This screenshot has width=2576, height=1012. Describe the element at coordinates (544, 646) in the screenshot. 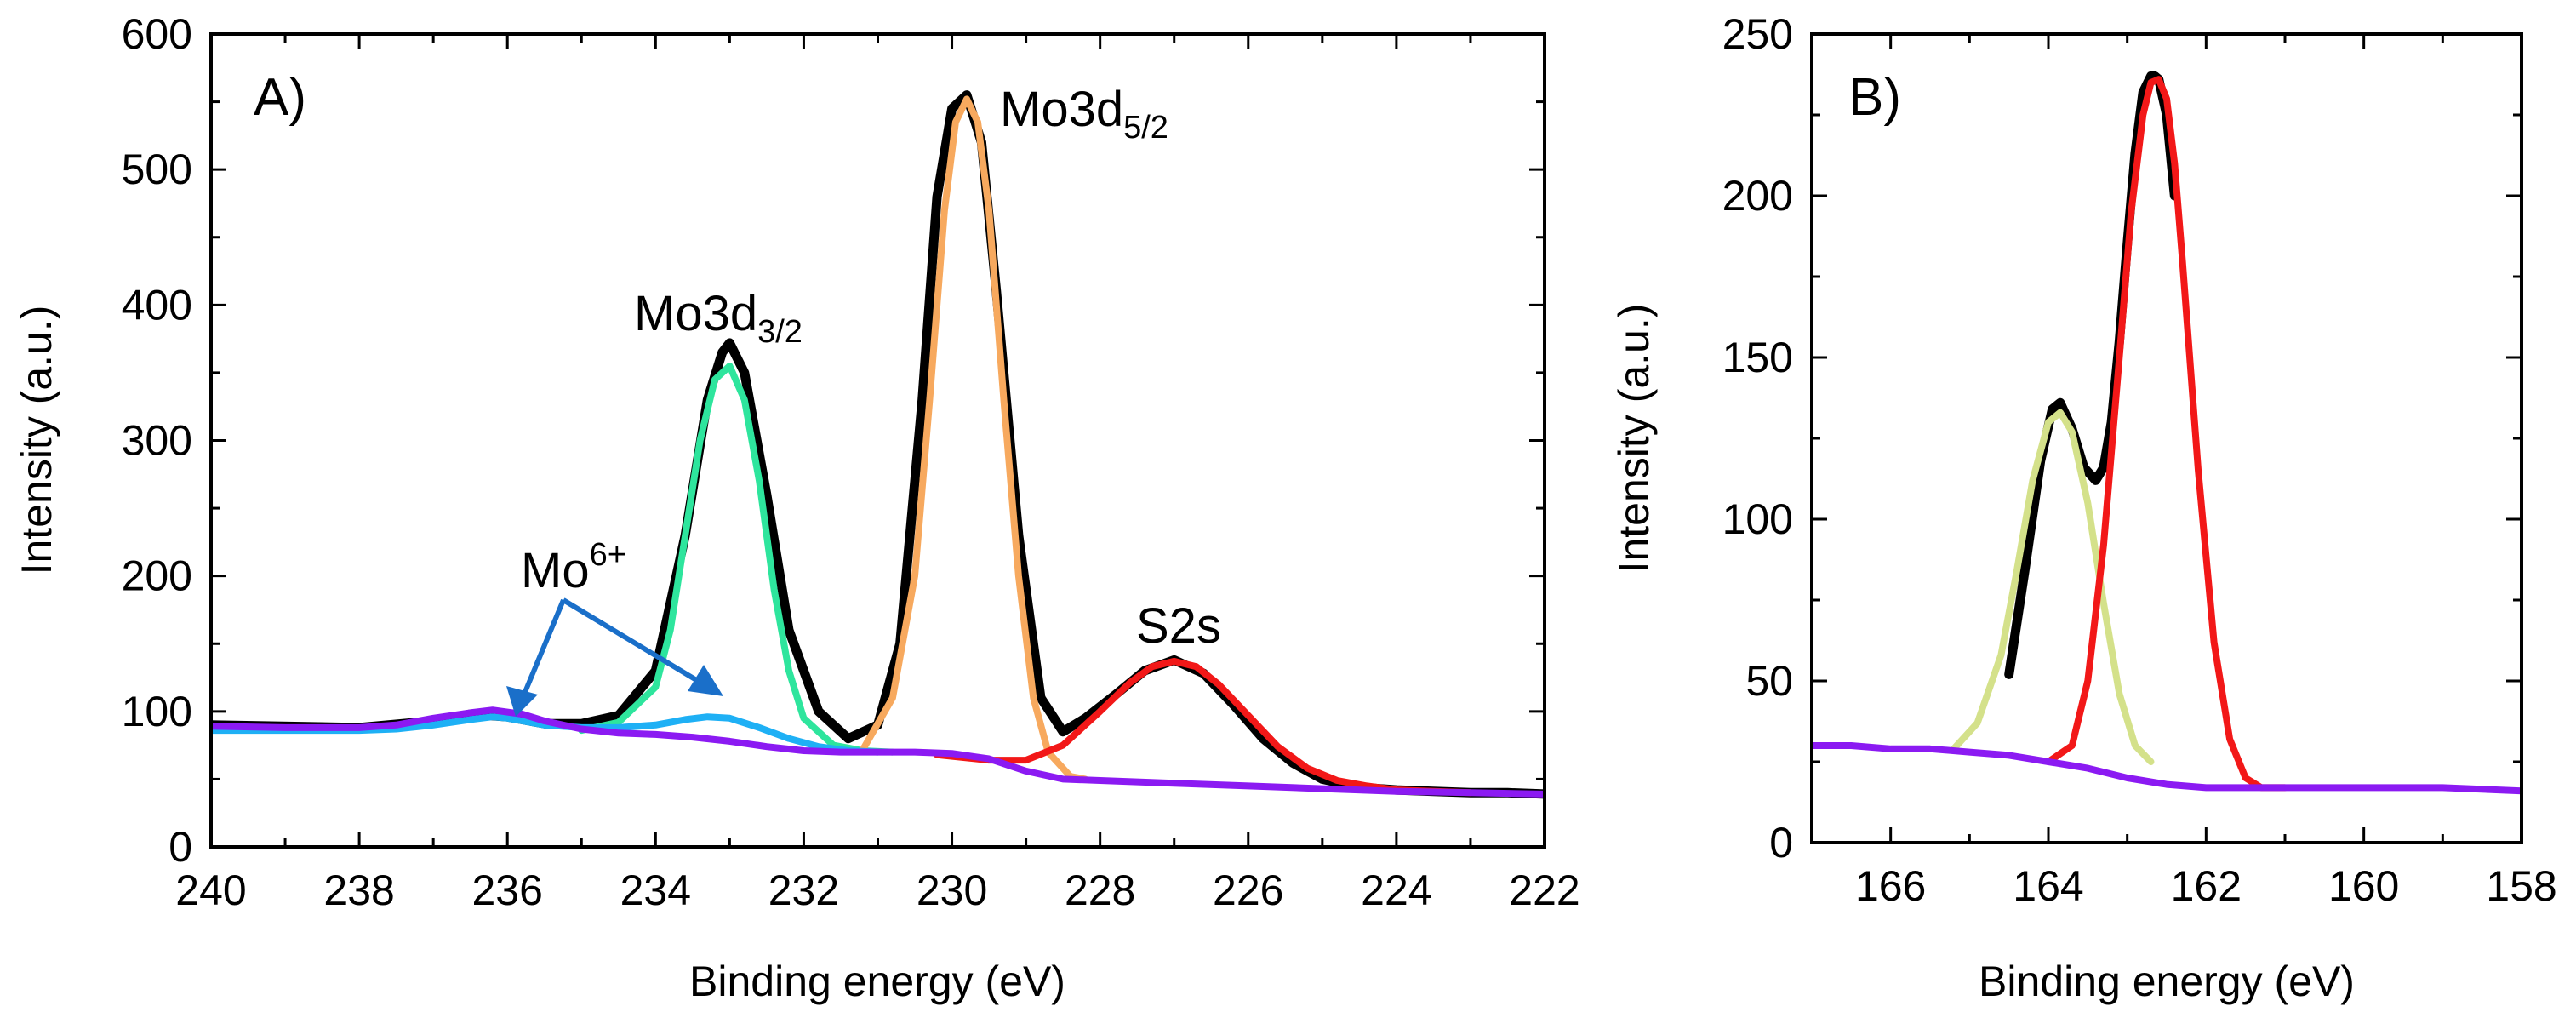

I see `mo6-arrow-left-shaft` at that location.